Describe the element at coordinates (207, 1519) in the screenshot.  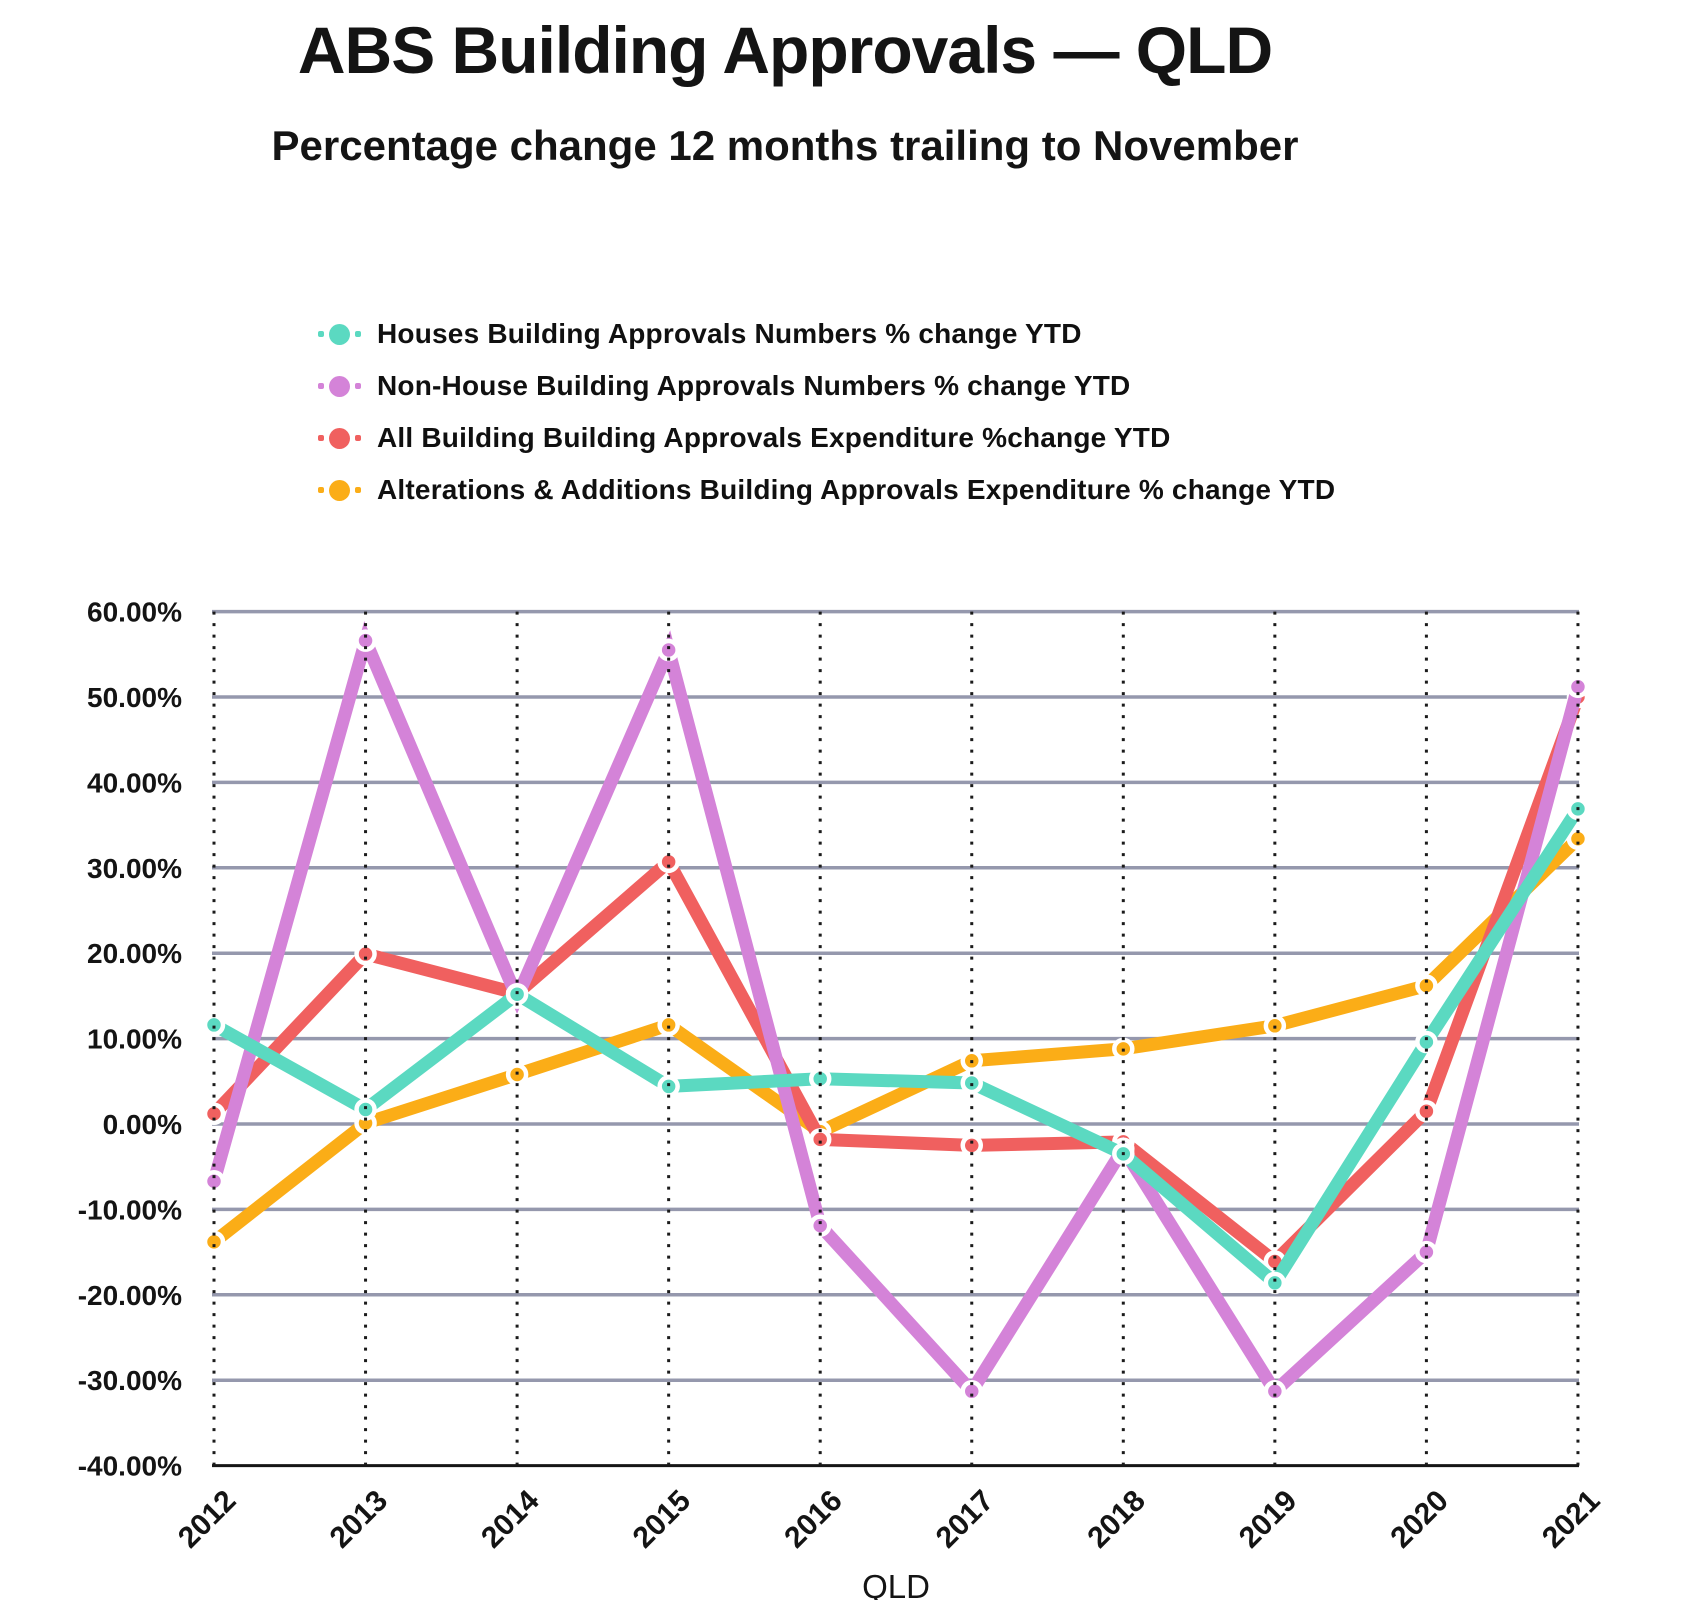
I see `x-axis-tick-label: 2012` at that location.